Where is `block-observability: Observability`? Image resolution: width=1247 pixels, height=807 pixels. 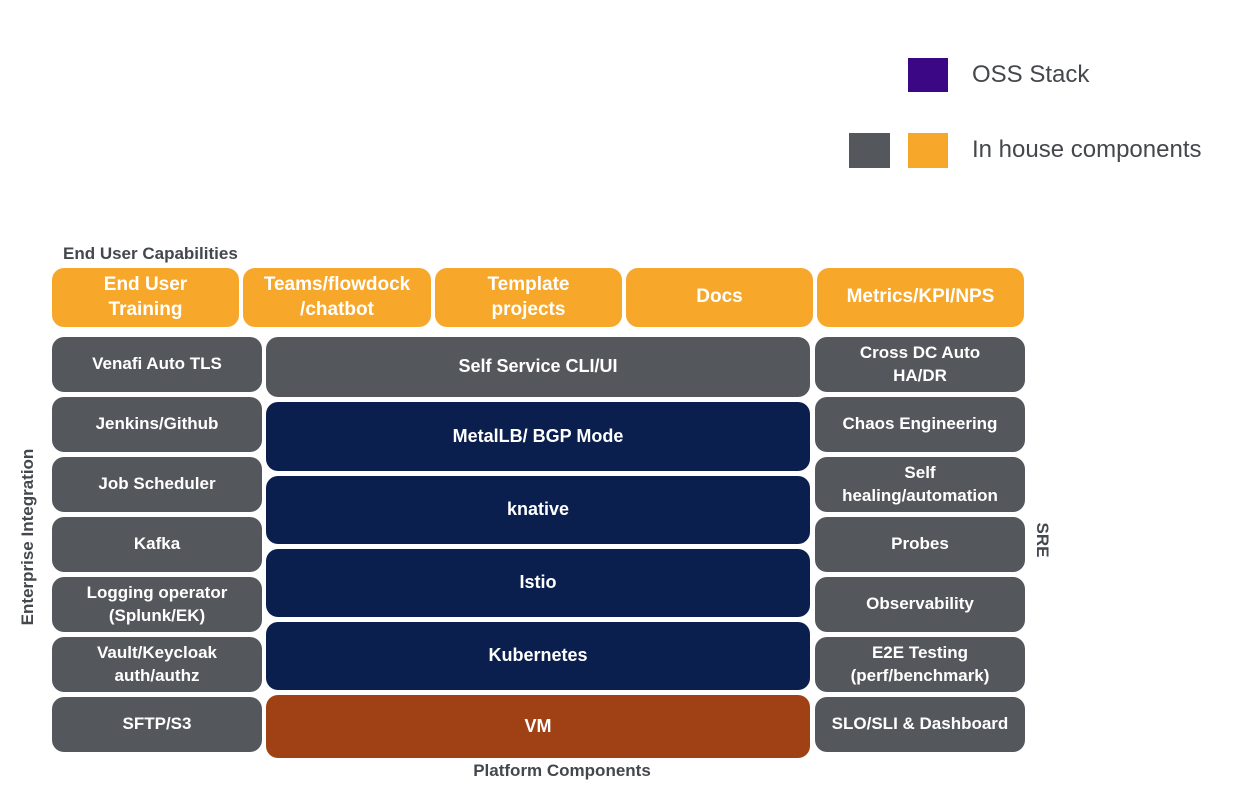 block-observability: Observability is located at coordinates (920, 604).